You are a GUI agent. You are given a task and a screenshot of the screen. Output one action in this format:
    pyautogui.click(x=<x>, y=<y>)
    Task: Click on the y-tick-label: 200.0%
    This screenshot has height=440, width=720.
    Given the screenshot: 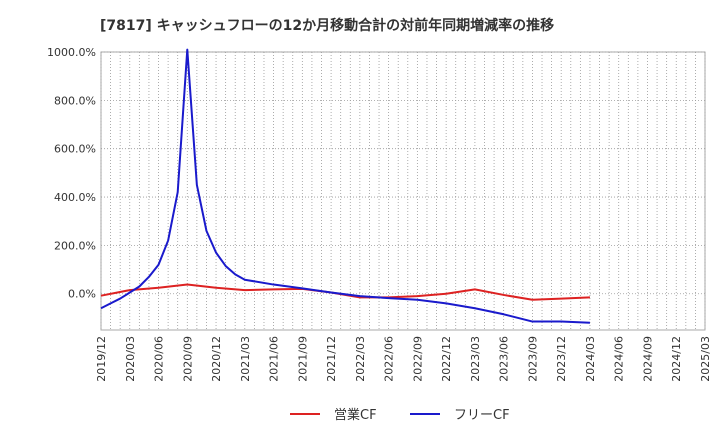 What is the action you would take?
    pyautogui.click(x=75, y=245)
    